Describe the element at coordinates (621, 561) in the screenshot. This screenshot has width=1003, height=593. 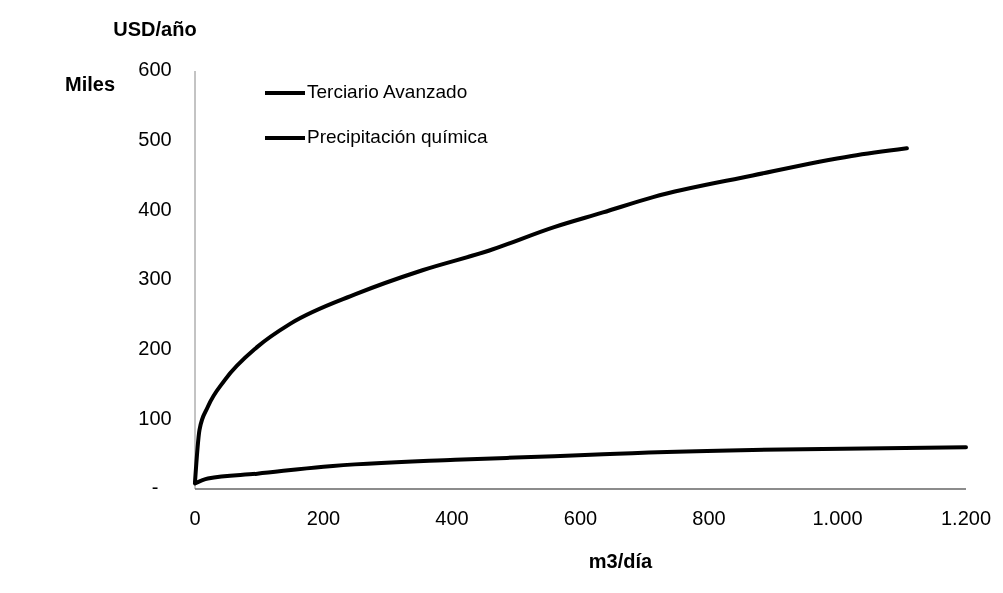
I see `x-axis-title: m3/día` at that location.